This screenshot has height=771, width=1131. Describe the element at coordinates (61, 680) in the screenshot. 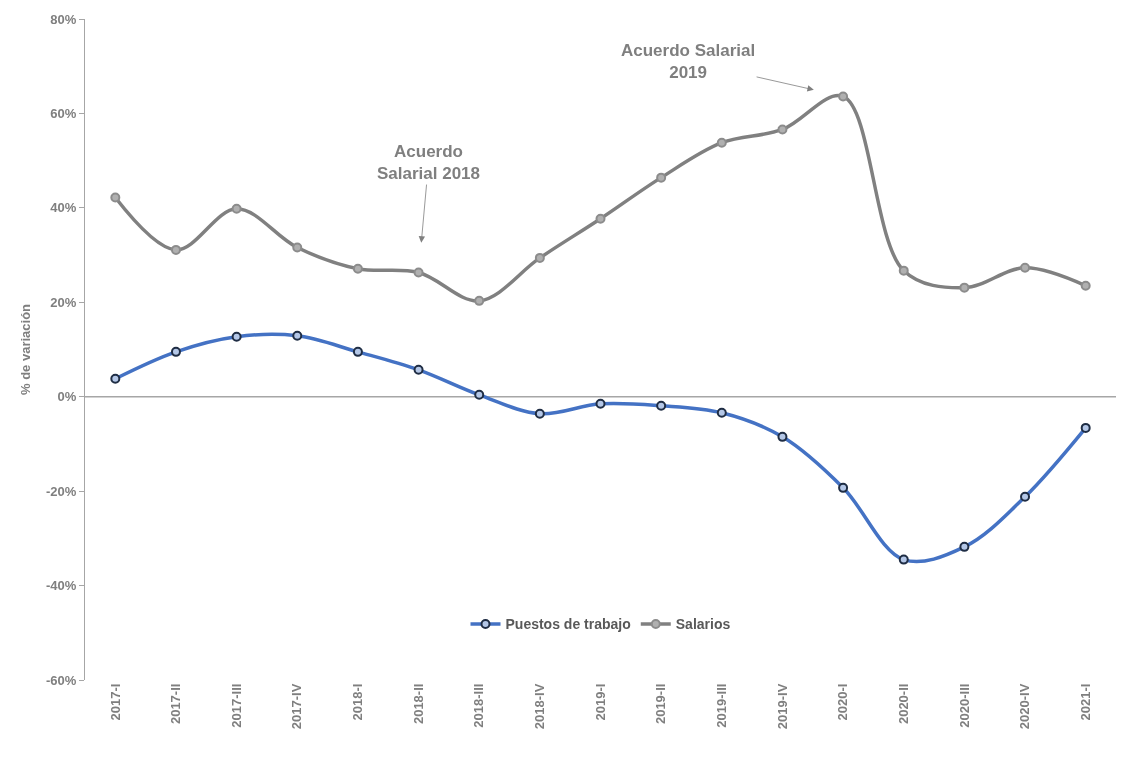

I see `y-tick-label: -60%` at that location.